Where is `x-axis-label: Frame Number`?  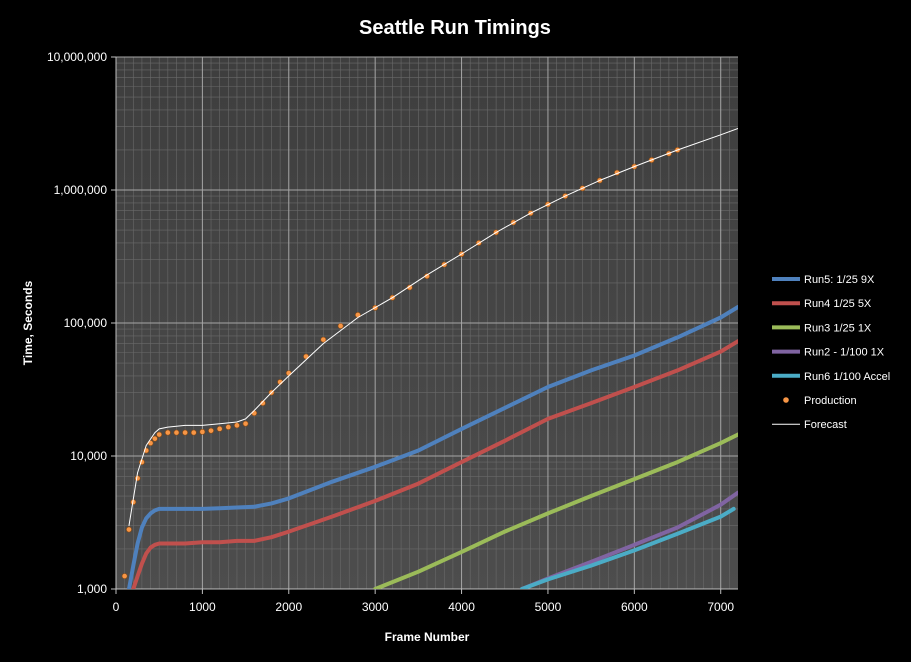
x-axis-label: Frame Number is located at coordinates (427, 637).